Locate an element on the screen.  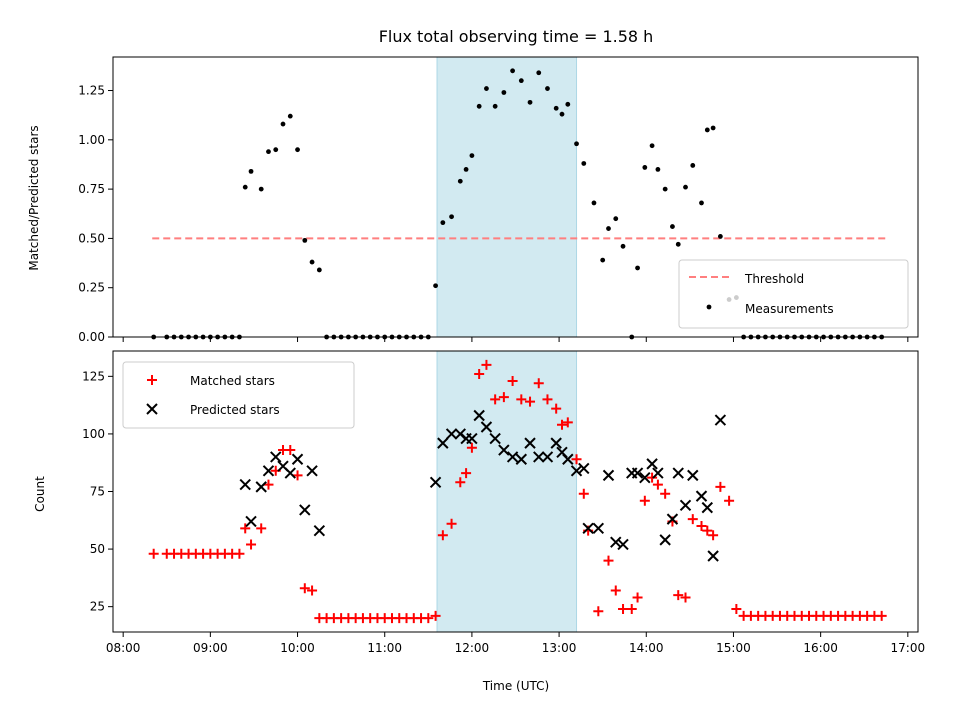
legend-threshold-label: Threshold is located at coordinates (774, 279).